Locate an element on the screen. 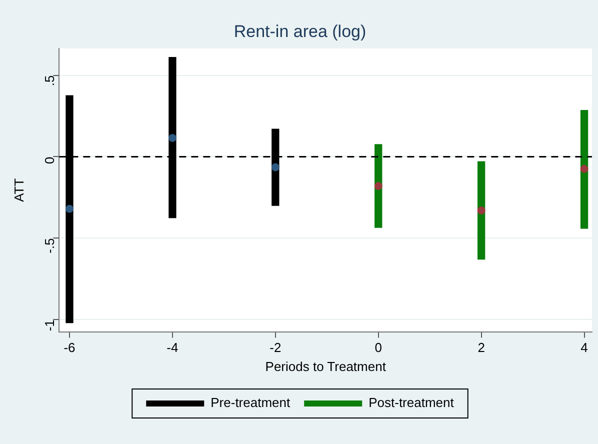 This screenshot has width=598, height=444. y-axis-title: ATT is located at coordinates (18, 190).